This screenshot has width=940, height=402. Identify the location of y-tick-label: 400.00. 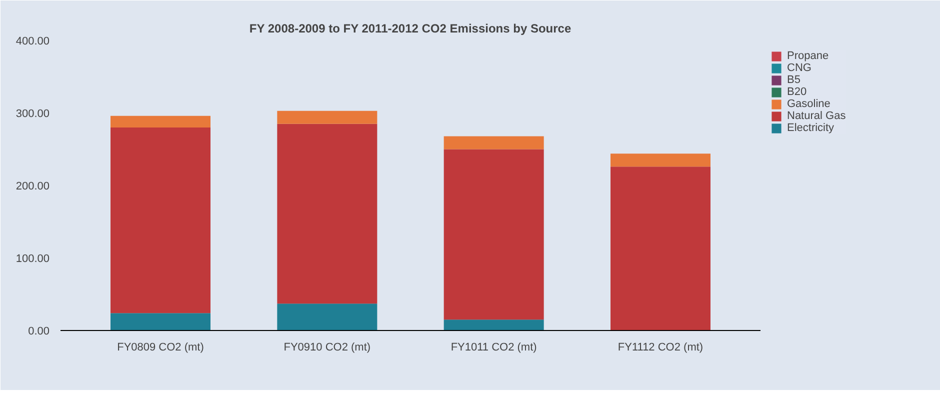
(33, 42).